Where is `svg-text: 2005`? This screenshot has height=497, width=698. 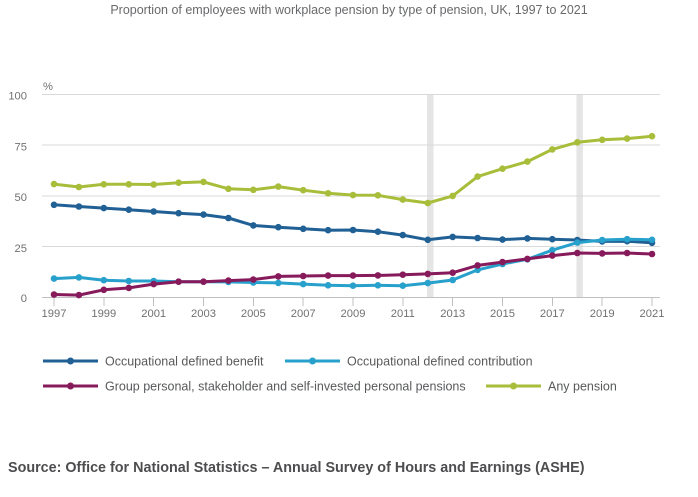 svg-text: 2005 is located at coordinates (253, 314).